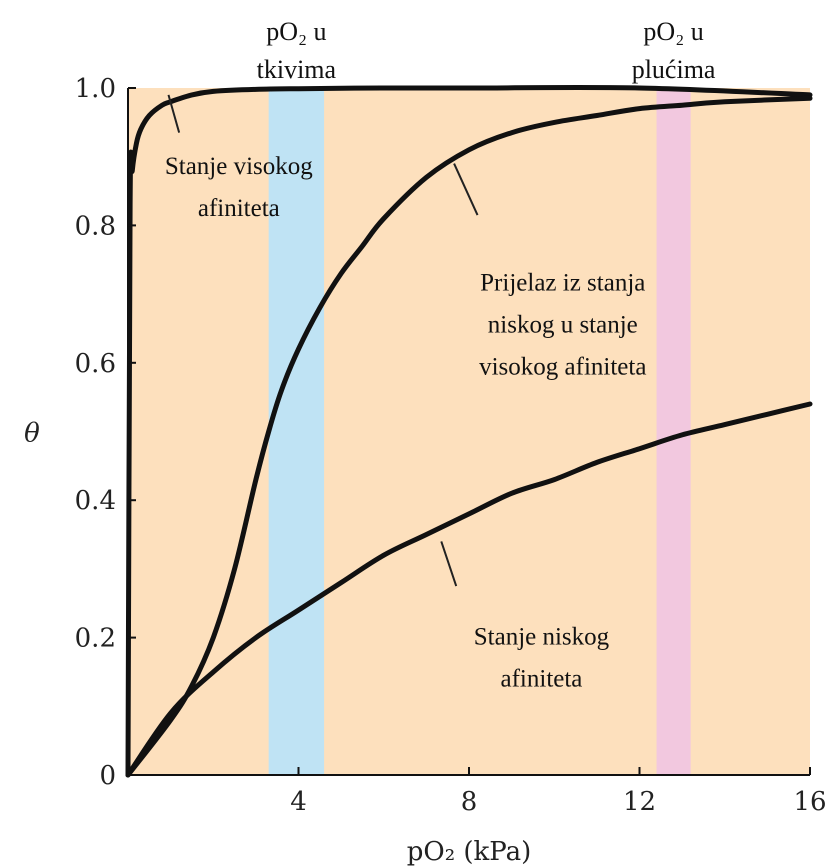  Describe the element at coordinates (95, 639) in the screenshot. I see `y-tick-label-1: 0.2` at that location.